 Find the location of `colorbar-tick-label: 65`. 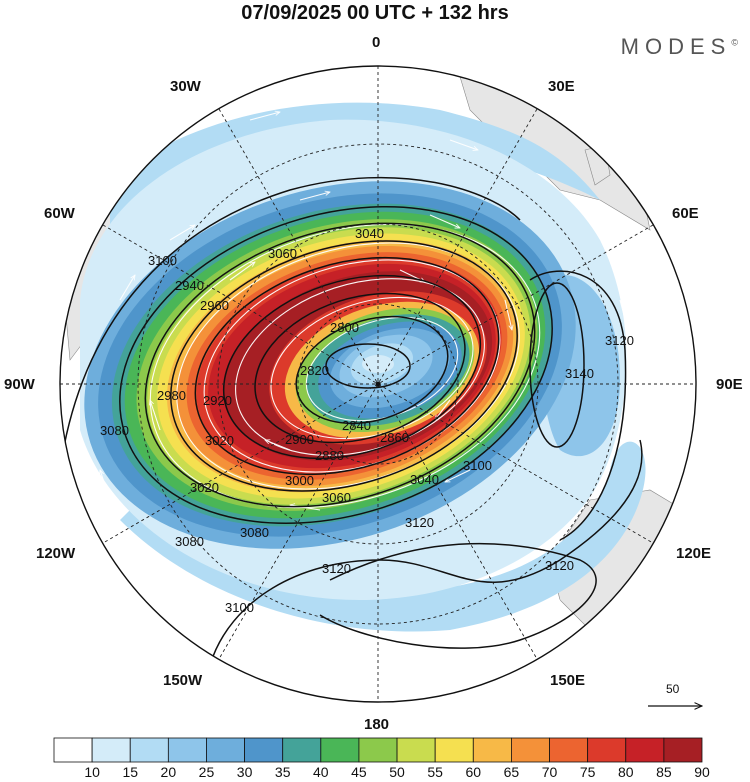

colorbar-tick-label: 65 is located at coordinates (511, 772).